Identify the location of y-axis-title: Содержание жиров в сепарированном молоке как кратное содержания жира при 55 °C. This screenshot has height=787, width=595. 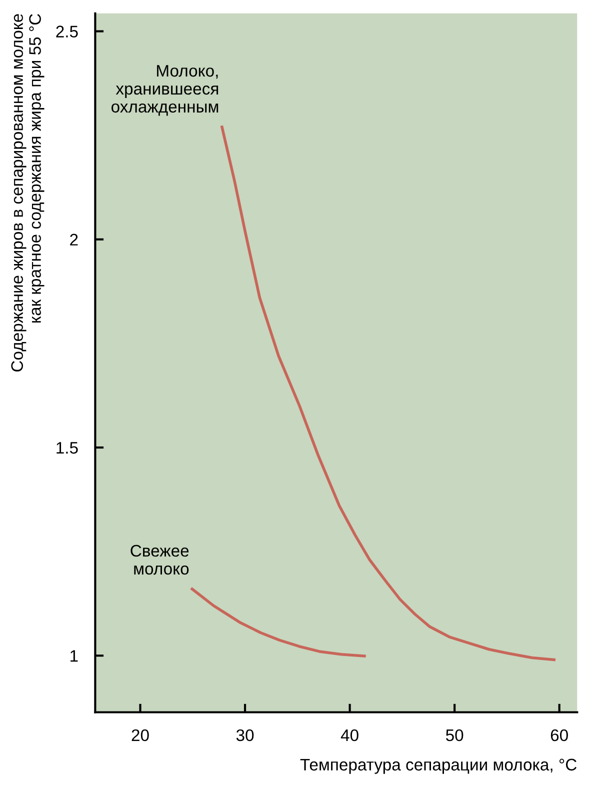
(27, 193).